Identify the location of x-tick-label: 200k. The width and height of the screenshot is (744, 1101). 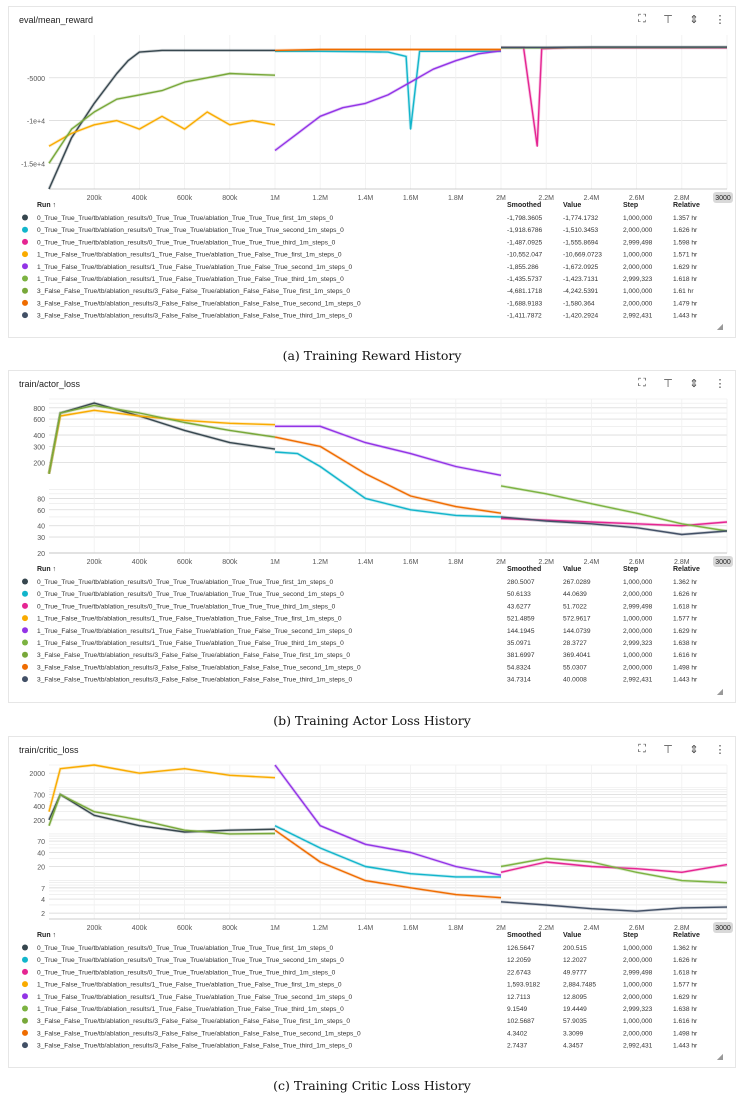
(95, 198).